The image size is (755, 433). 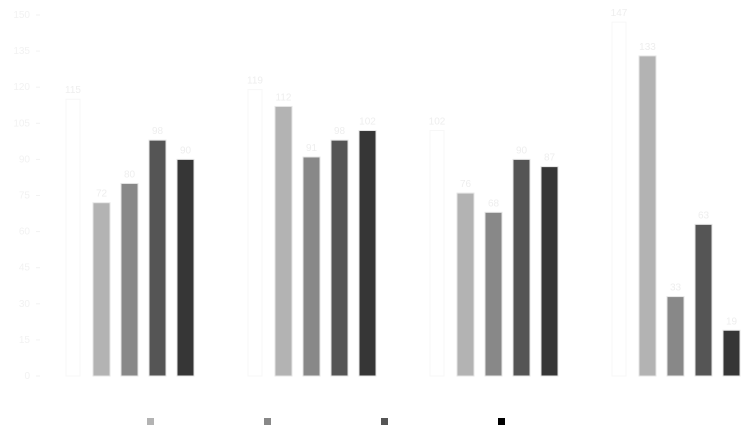 I want to click on bar-value-label: 119, so click(x=255, y=81).